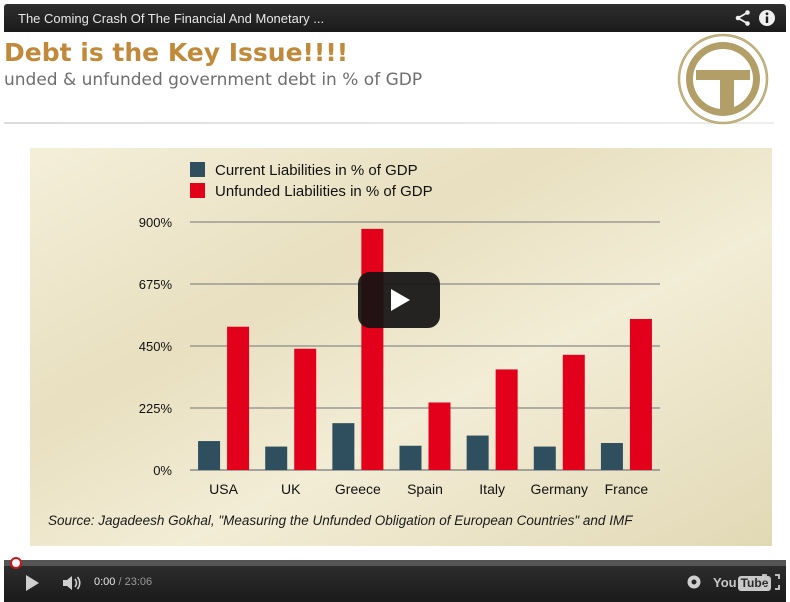 Image resolution: width=790 pixels, height=602 pixels. What do you see at coordinates (162, 470) in the screenshot?
I see `y-tick-label: 0%` at bounding box center [162, 470].